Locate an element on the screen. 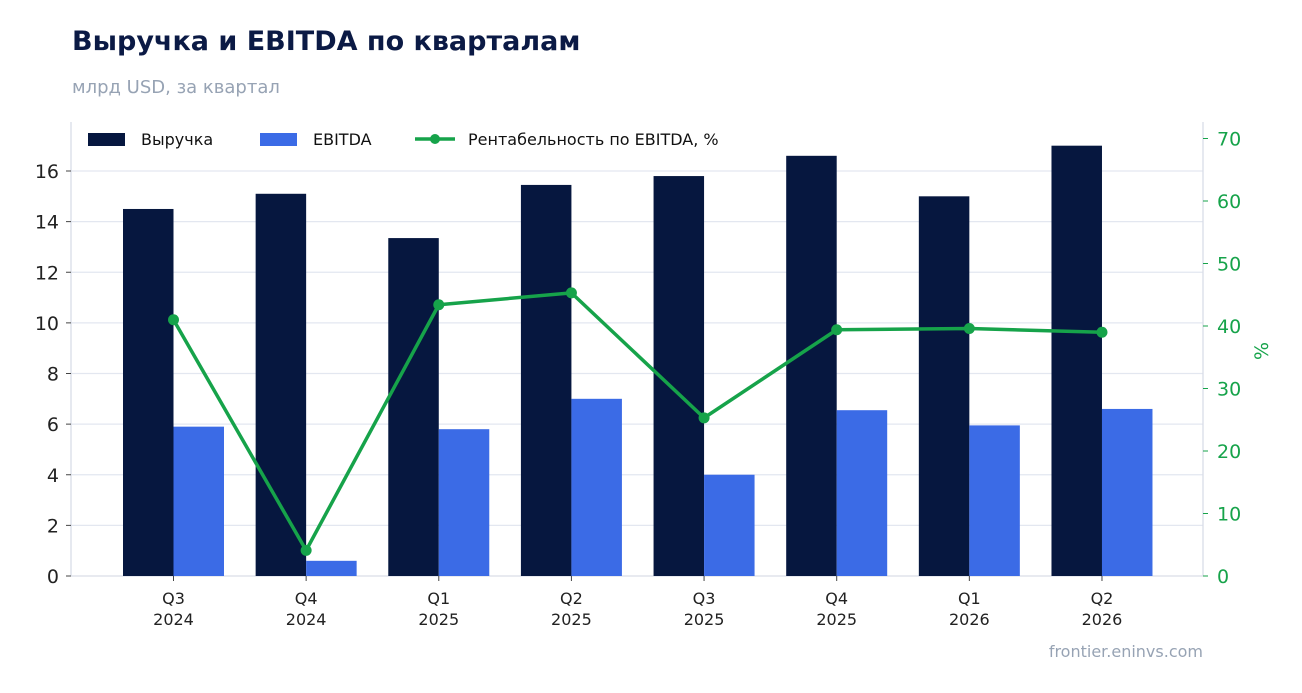 This screenshot has width=1302, height=693. y-left-tick-label: 6 is located at coordinates (53, 425).